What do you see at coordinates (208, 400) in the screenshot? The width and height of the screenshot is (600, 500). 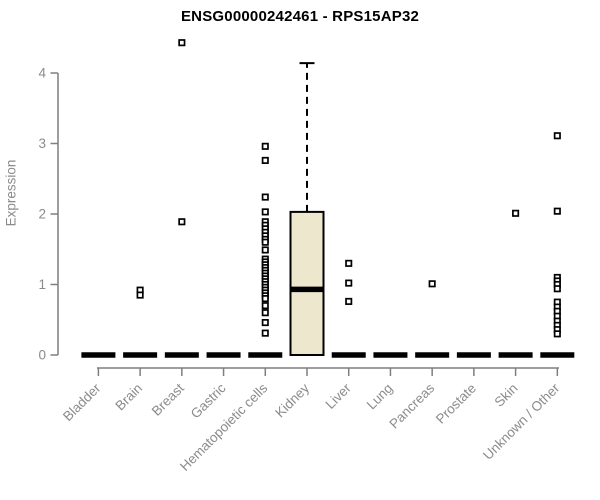 I see `x-tick-label: Gastric` at bounding box center [208, 400].